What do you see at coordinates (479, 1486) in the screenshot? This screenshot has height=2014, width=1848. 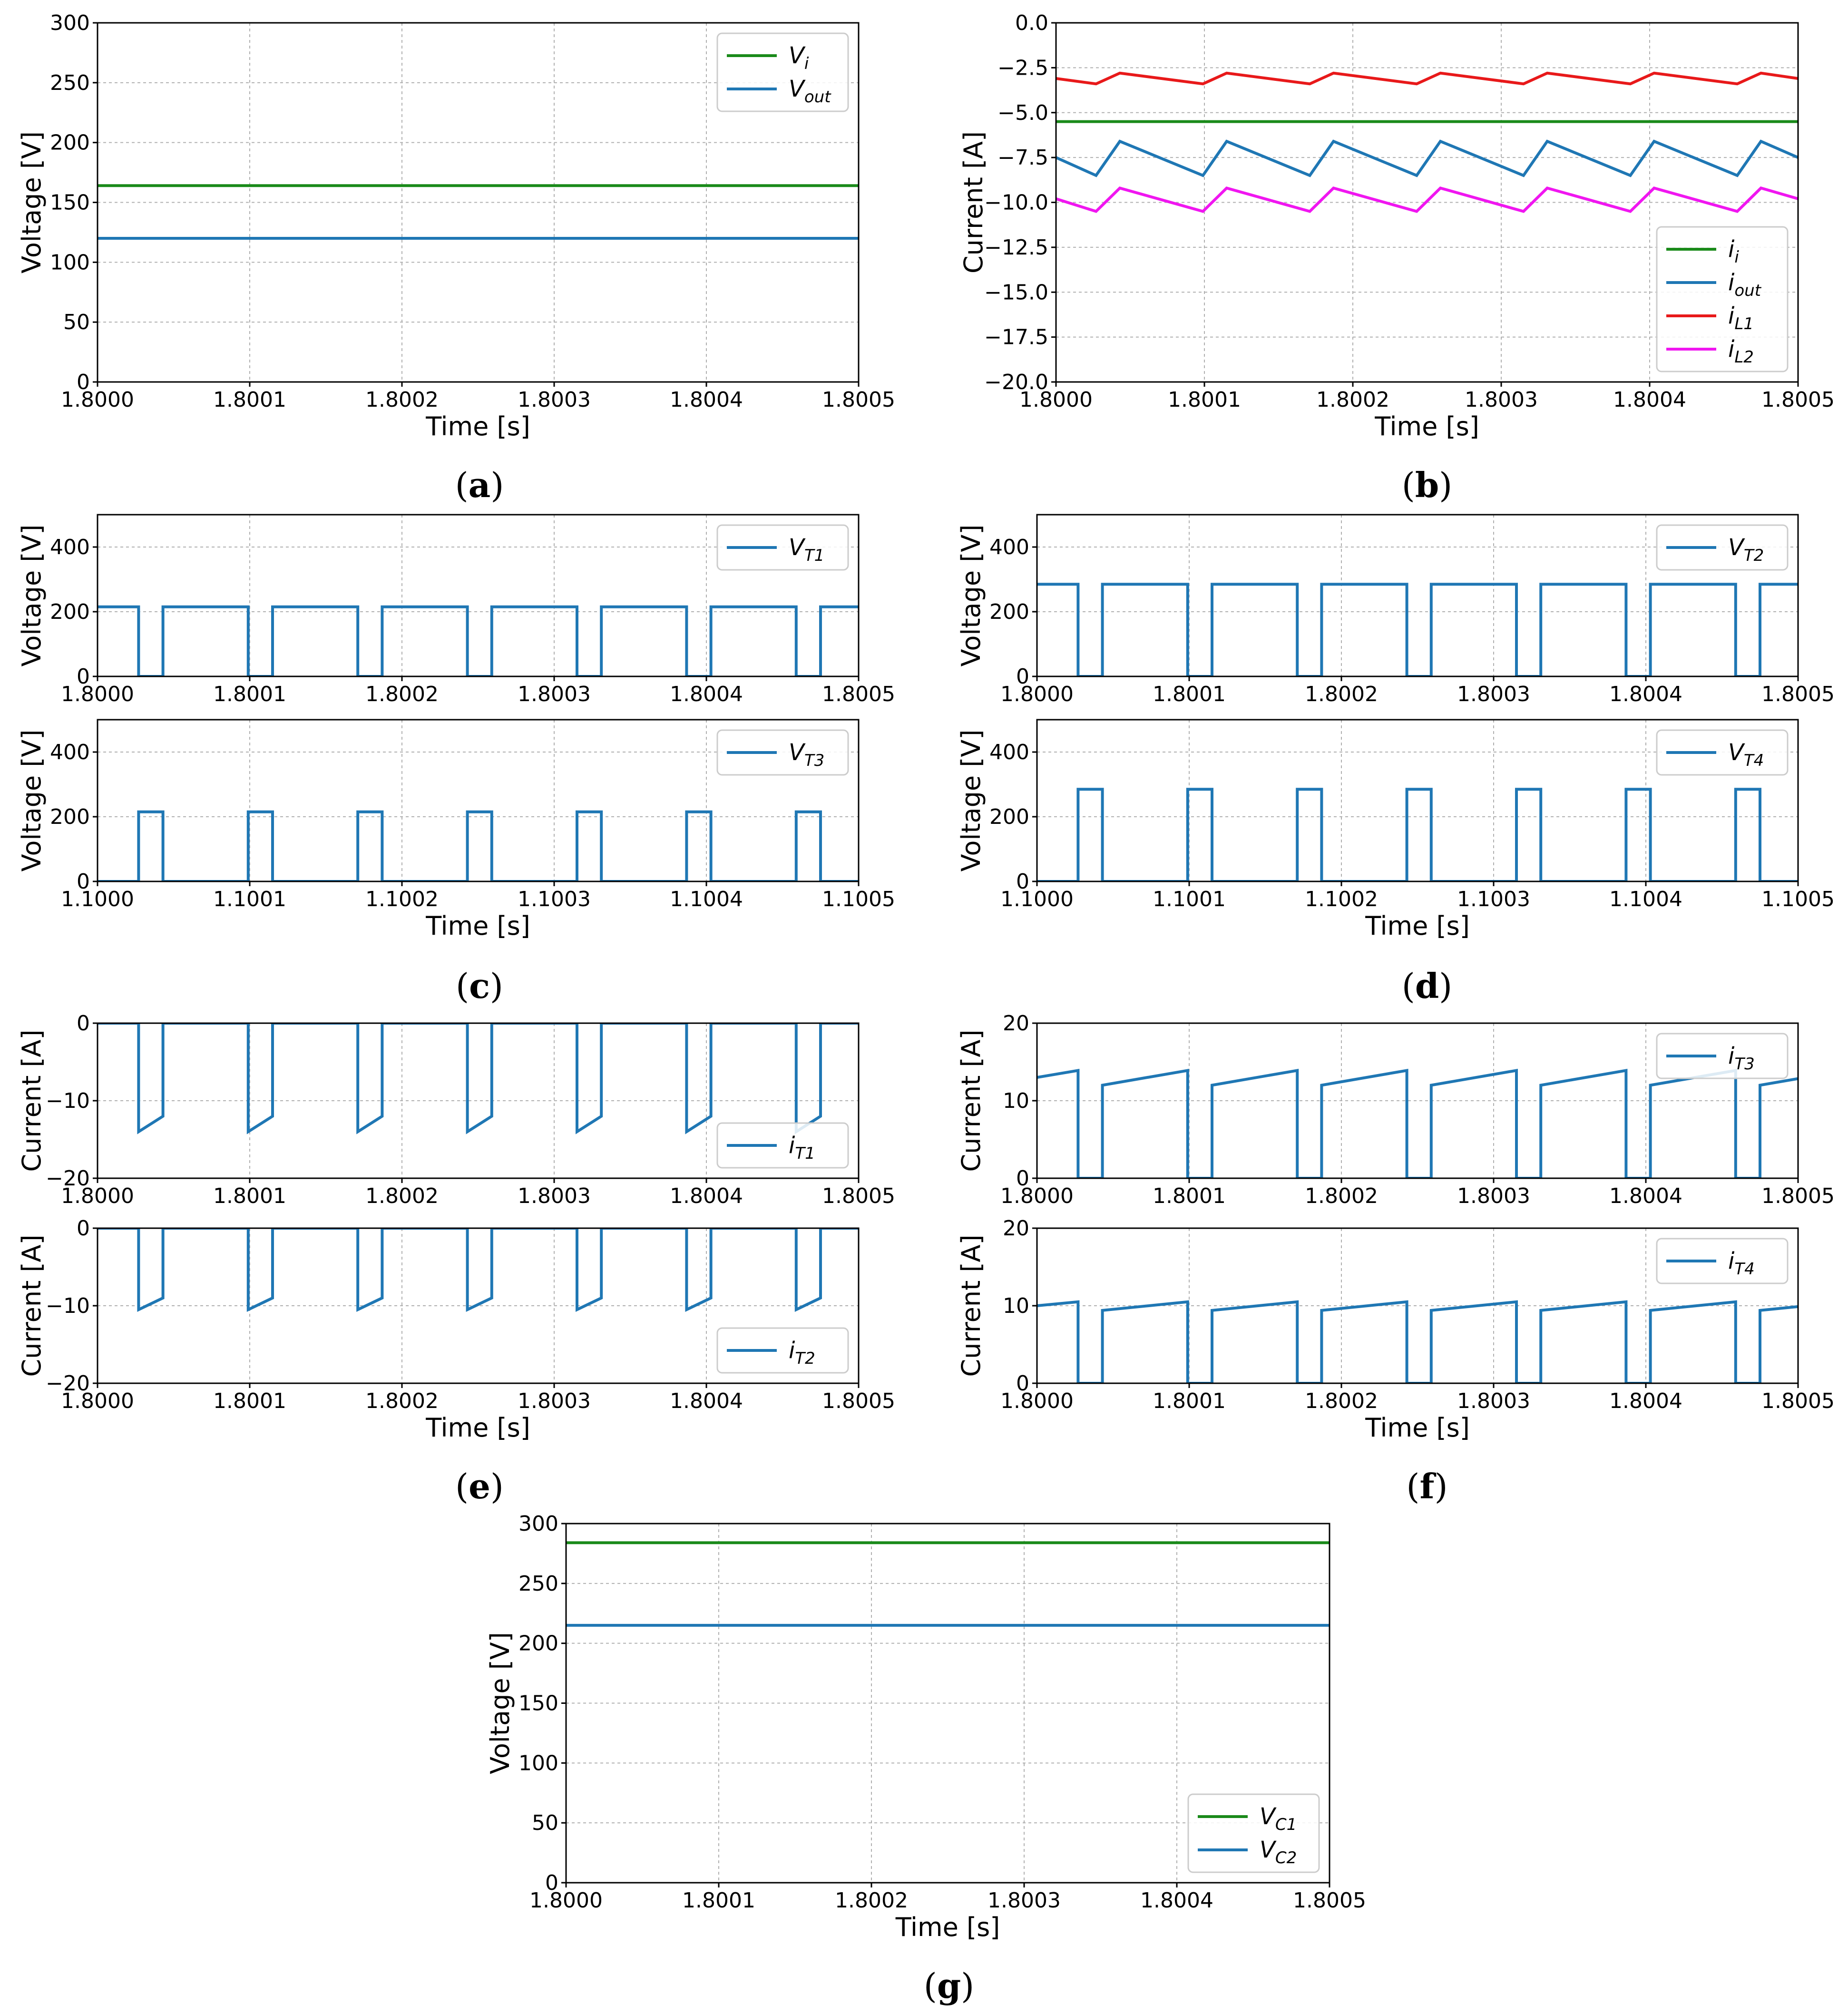 I see `subfigure-label: (e)` at bounding box center [479, 1486].